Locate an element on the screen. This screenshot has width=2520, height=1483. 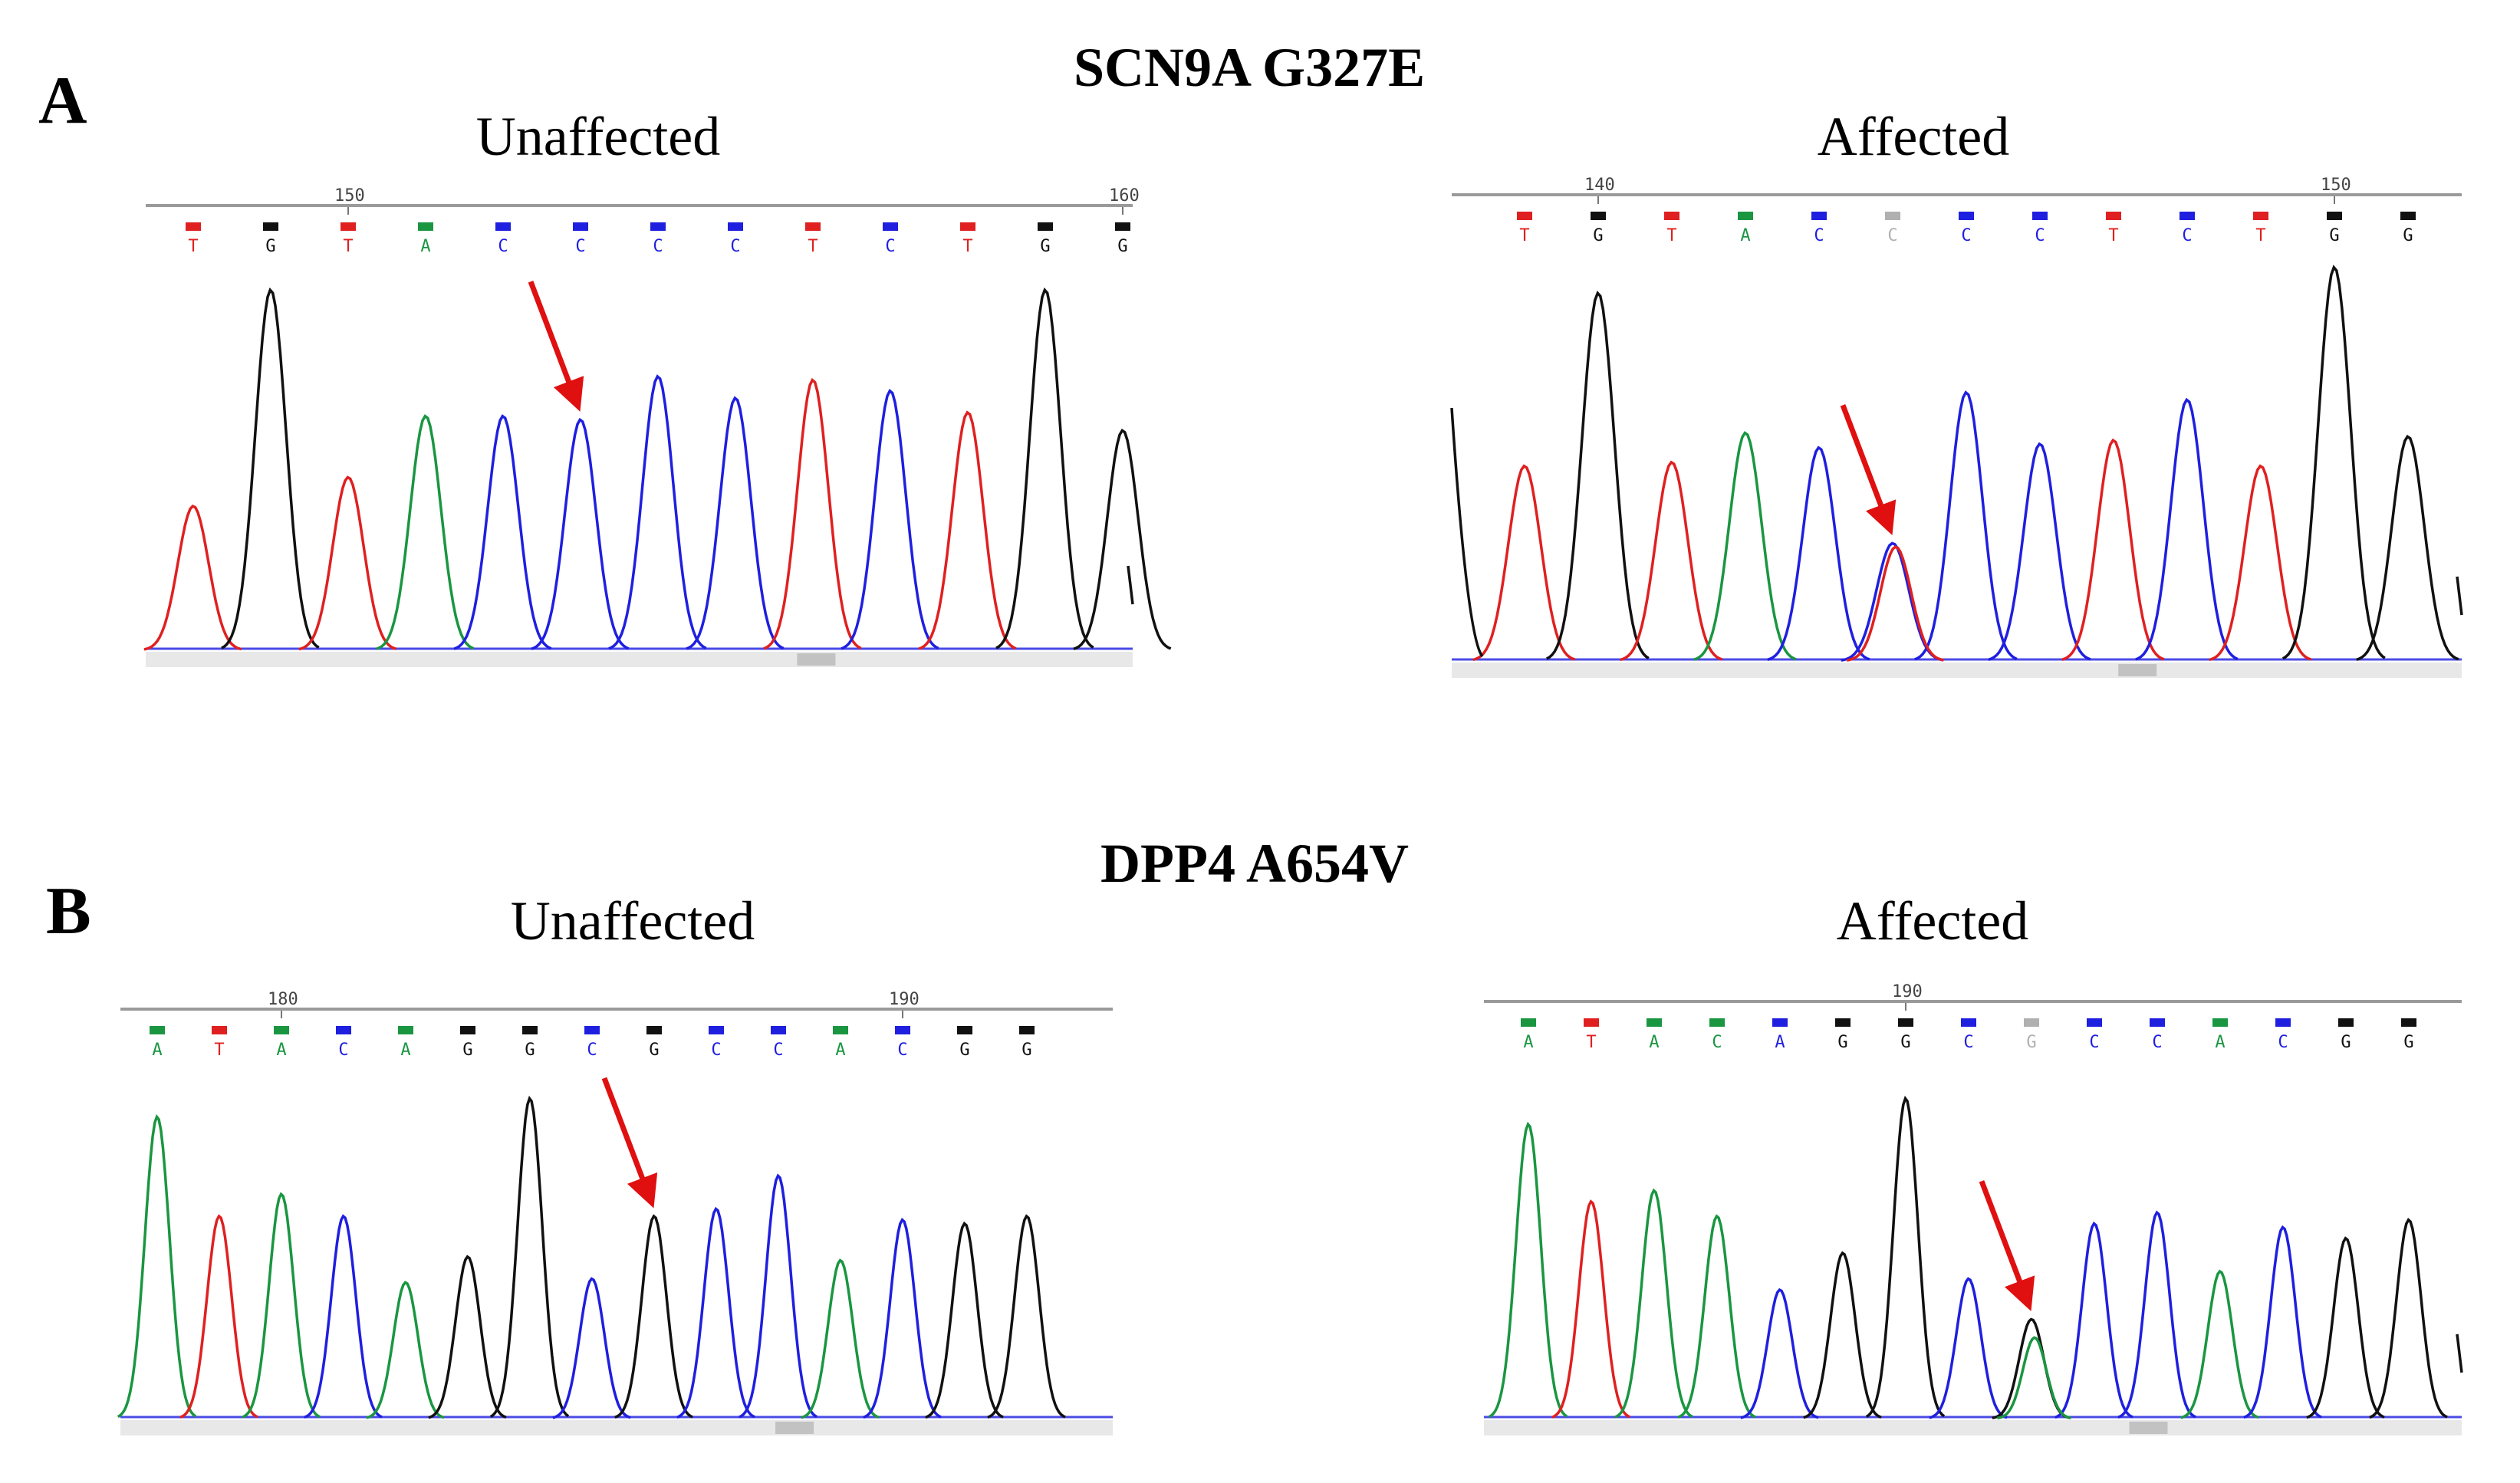
mutation-arrow-b-unaffected is located at coordinates (629, 1142).